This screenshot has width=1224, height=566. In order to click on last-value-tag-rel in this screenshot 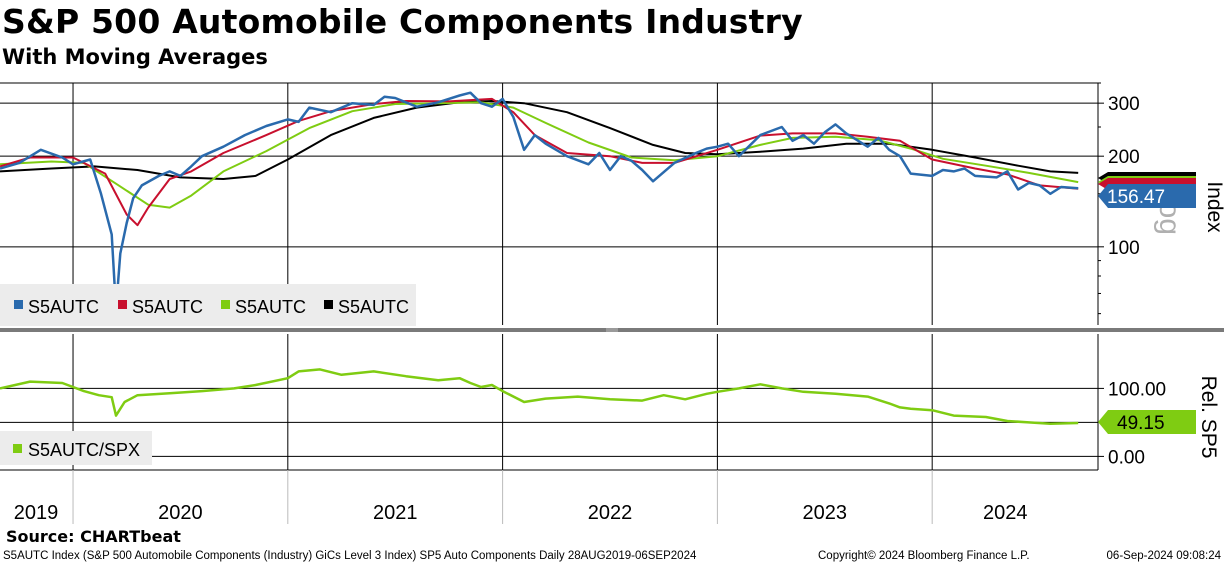, I will do `click(1147, 422)`.